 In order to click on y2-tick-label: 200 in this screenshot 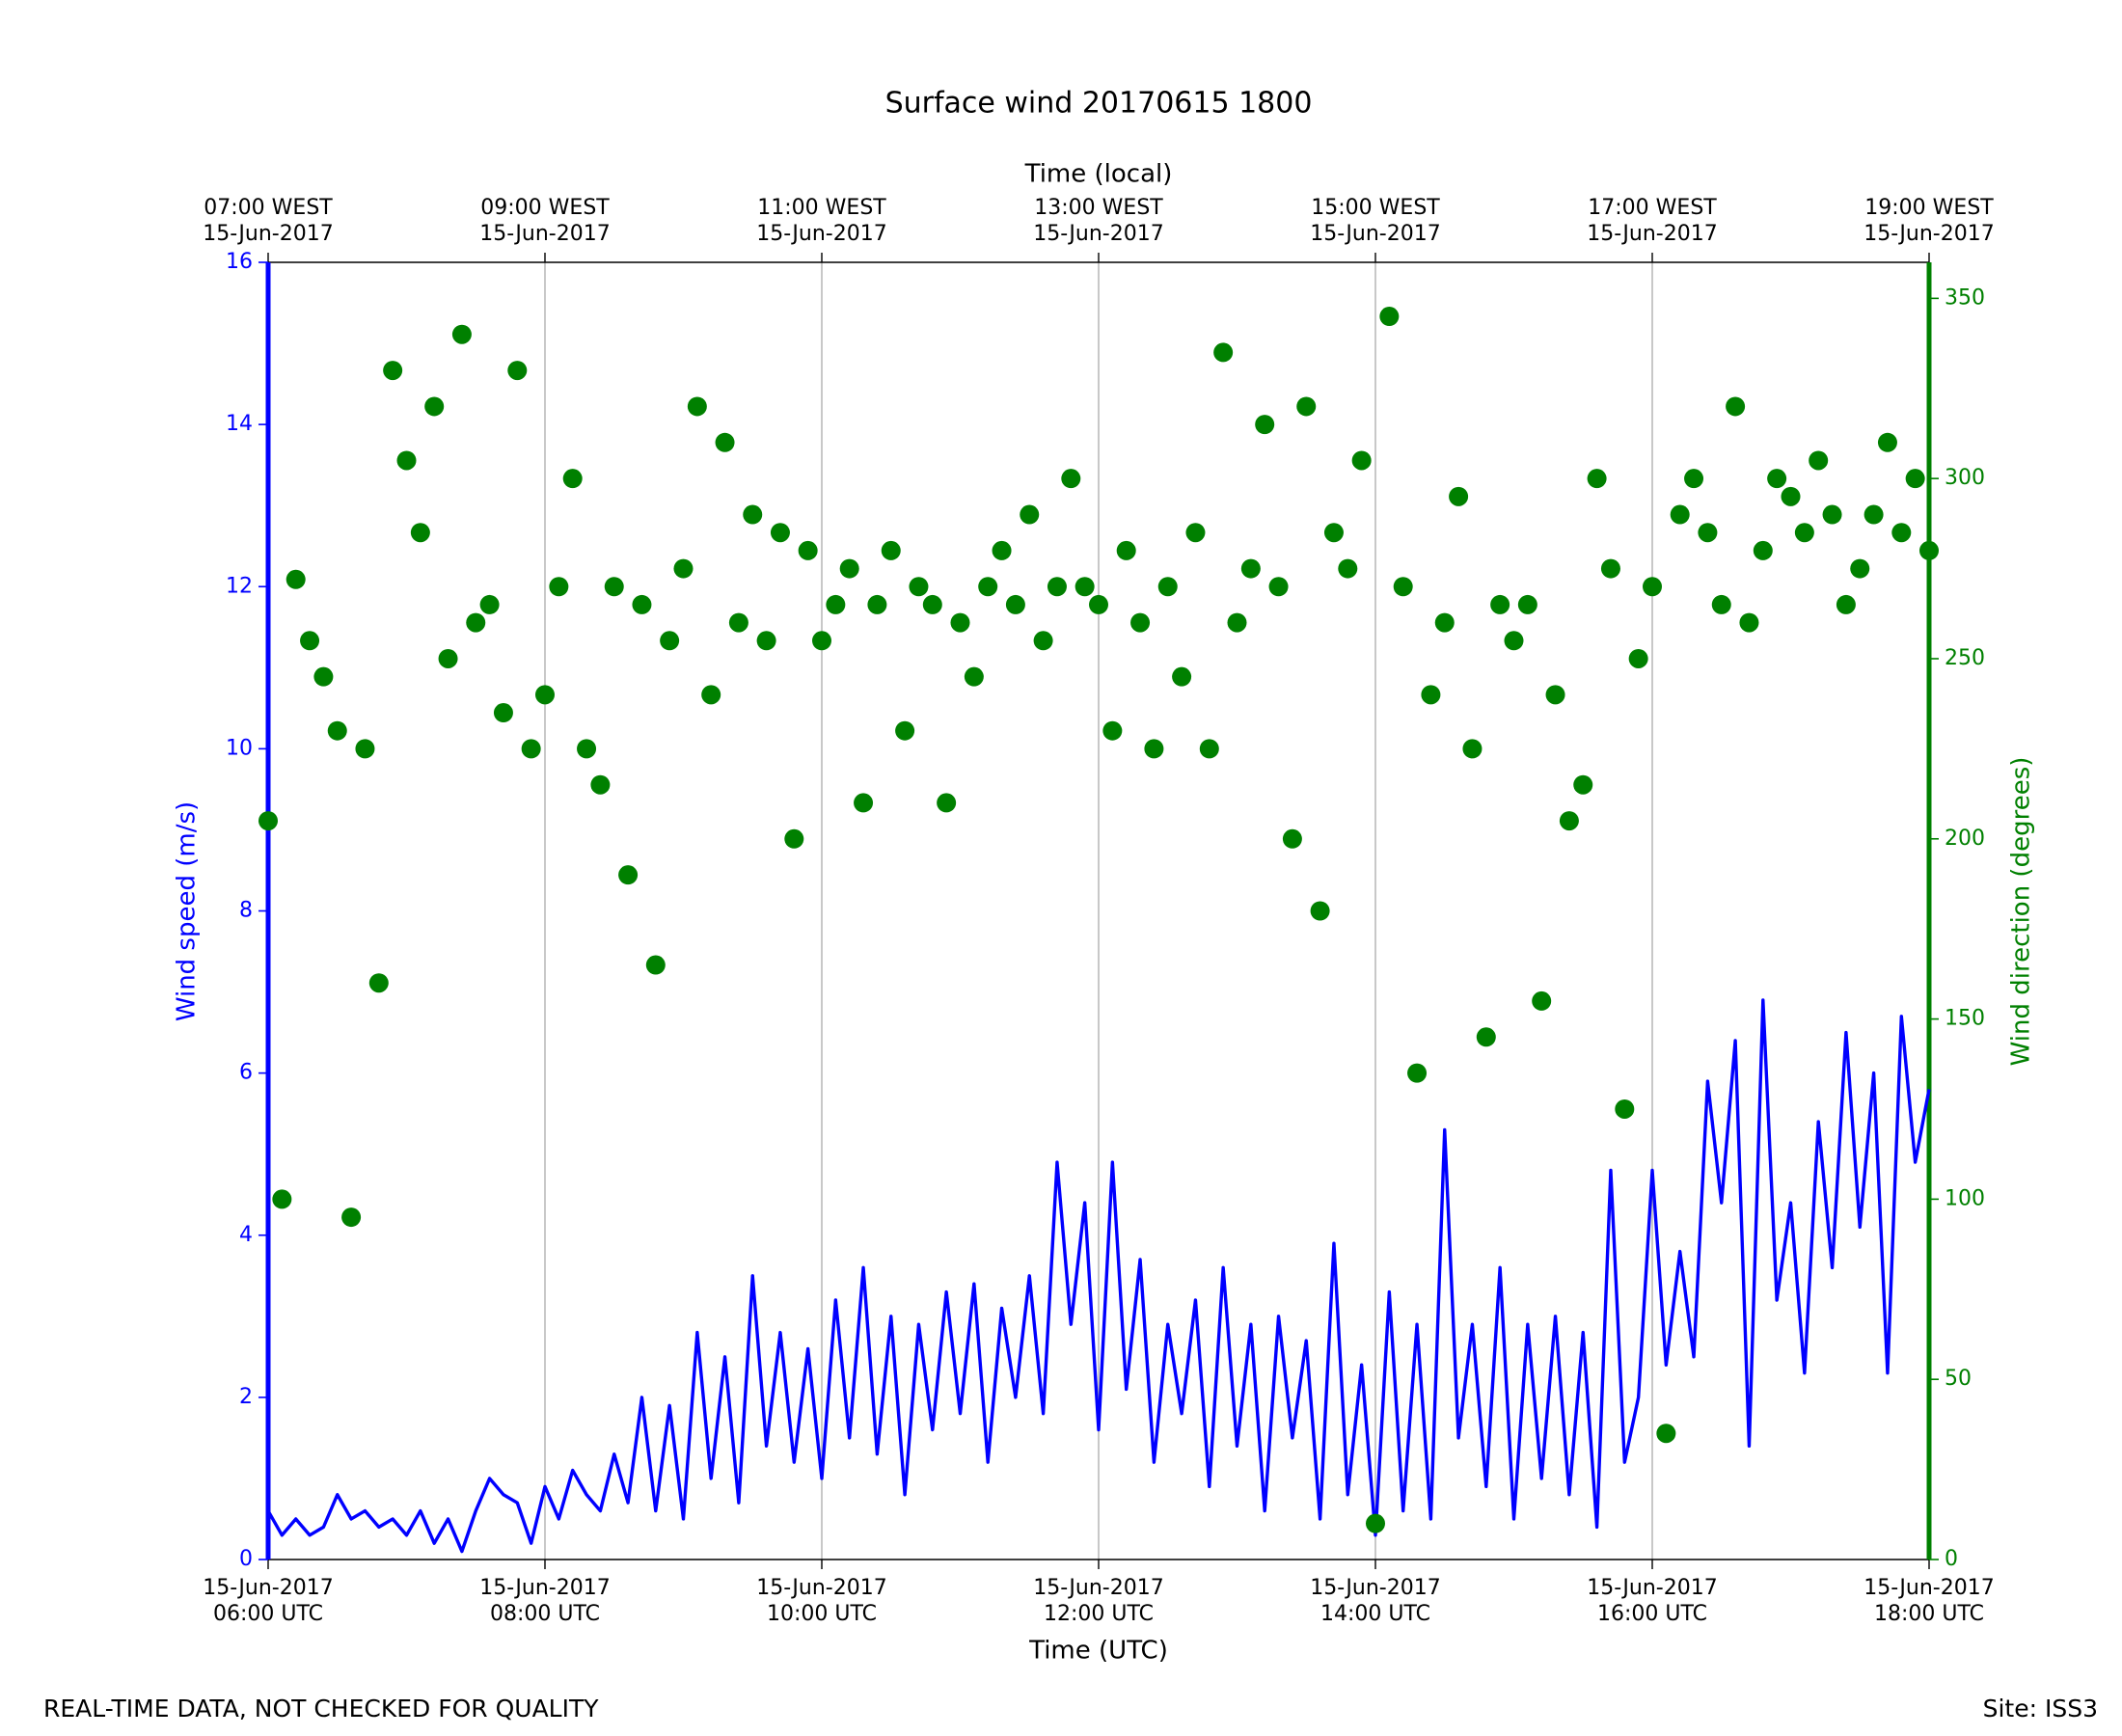, I will do `click(1965, 839)`.